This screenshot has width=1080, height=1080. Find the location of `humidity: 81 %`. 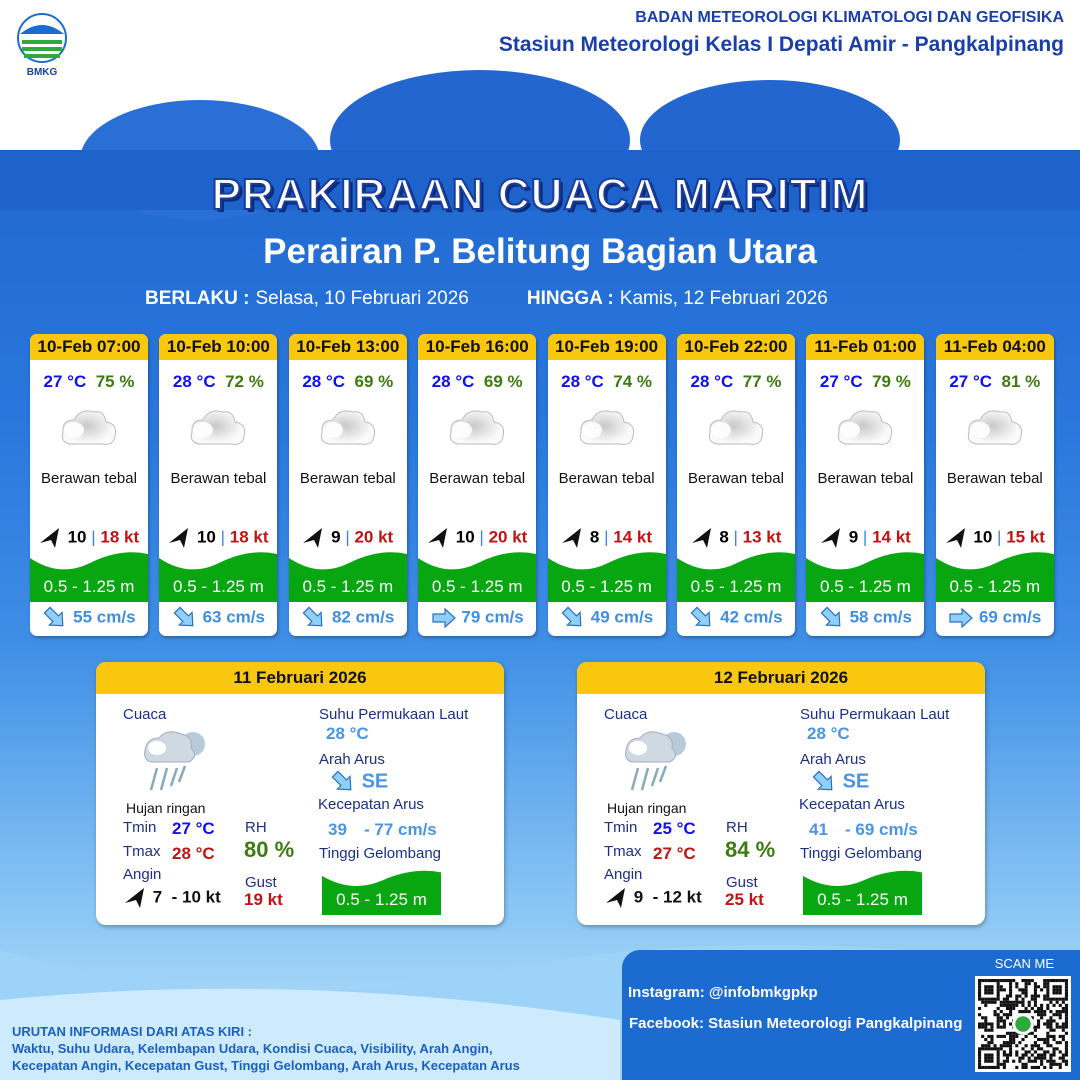

humidity: 81 % is located at coordinates (1021, 381).